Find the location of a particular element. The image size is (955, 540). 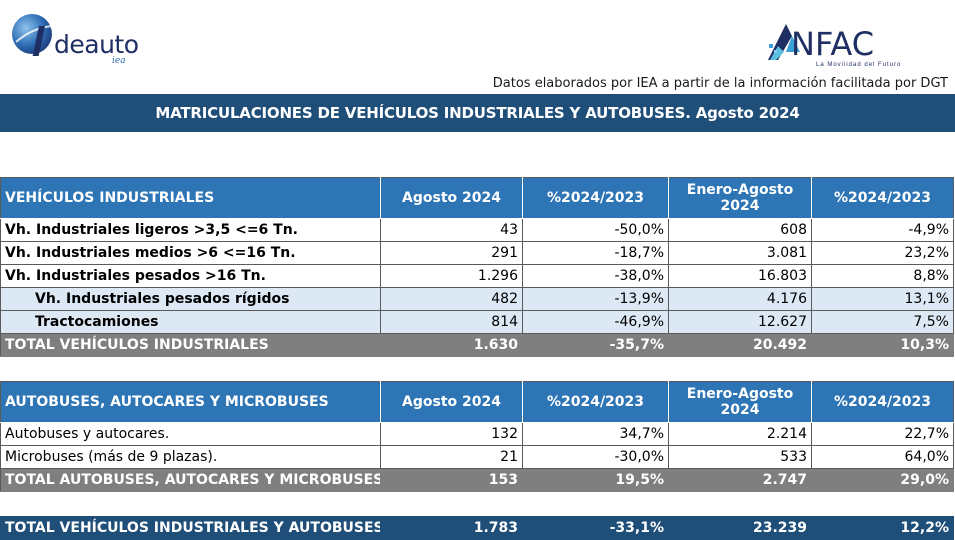

cell-ytd: 20.492 is located at coordinates (740, 345).